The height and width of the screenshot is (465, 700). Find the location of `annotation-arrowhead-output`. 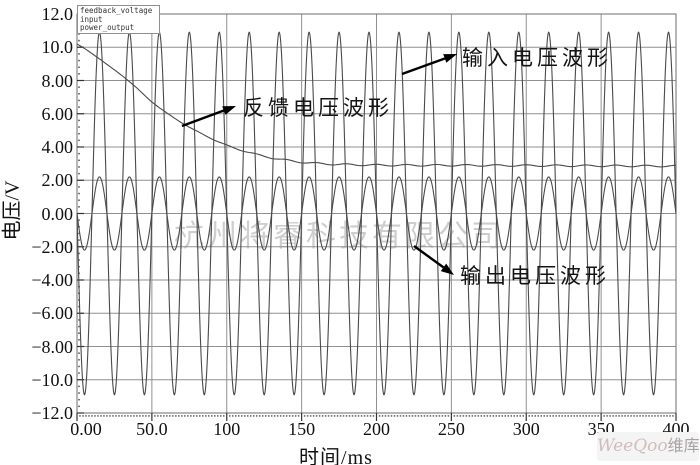

annotation-arrowhead-output is located at coordinates (447, 269).